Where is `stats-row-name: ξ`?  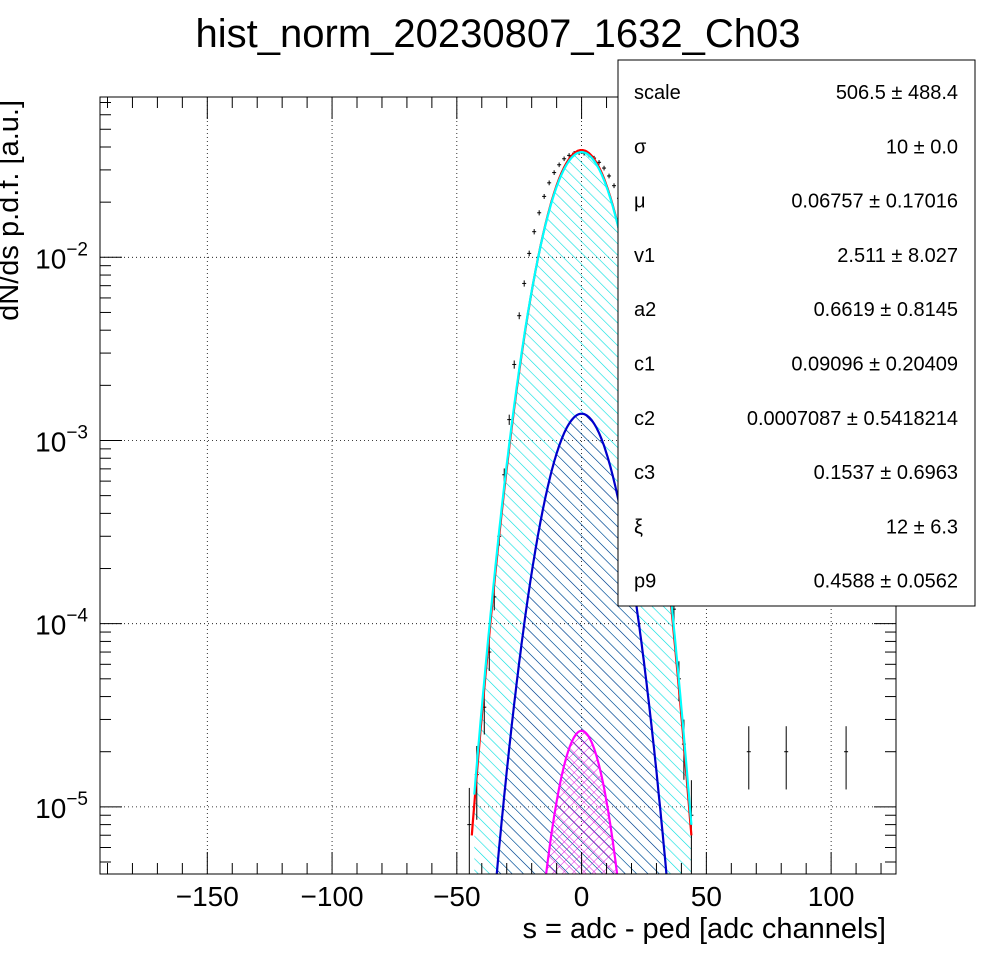 stats-row-name: ξ is located at coordinates (638, 527).